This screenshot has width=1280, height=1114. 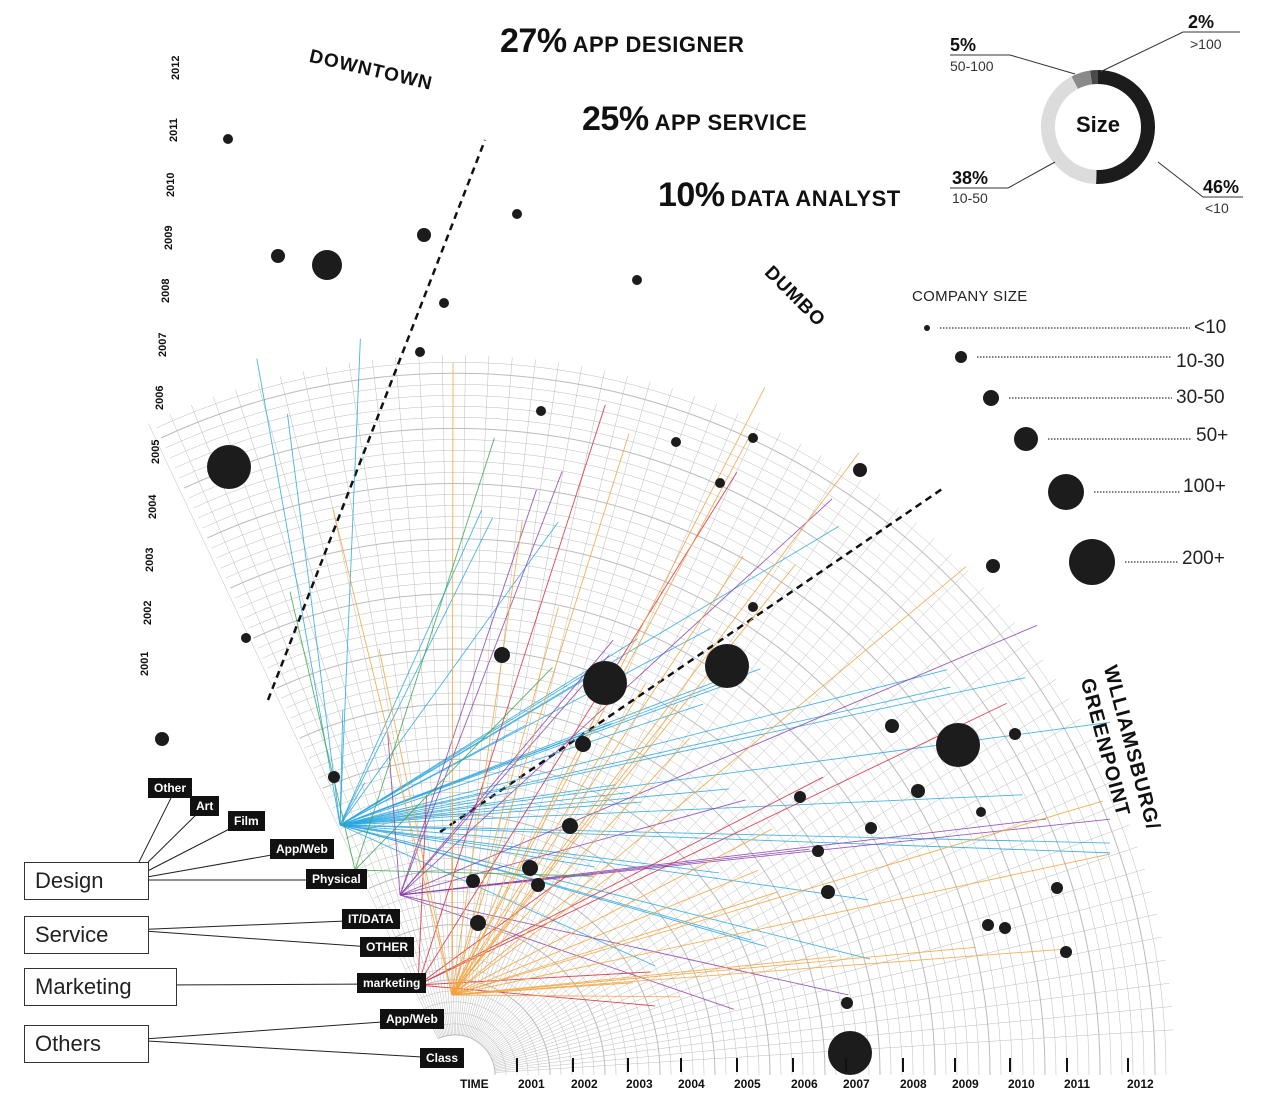 What do you see at coordinates (1082, 80) in the screenshot?
I see `donut-segment` at bounding box center [1082, 80].